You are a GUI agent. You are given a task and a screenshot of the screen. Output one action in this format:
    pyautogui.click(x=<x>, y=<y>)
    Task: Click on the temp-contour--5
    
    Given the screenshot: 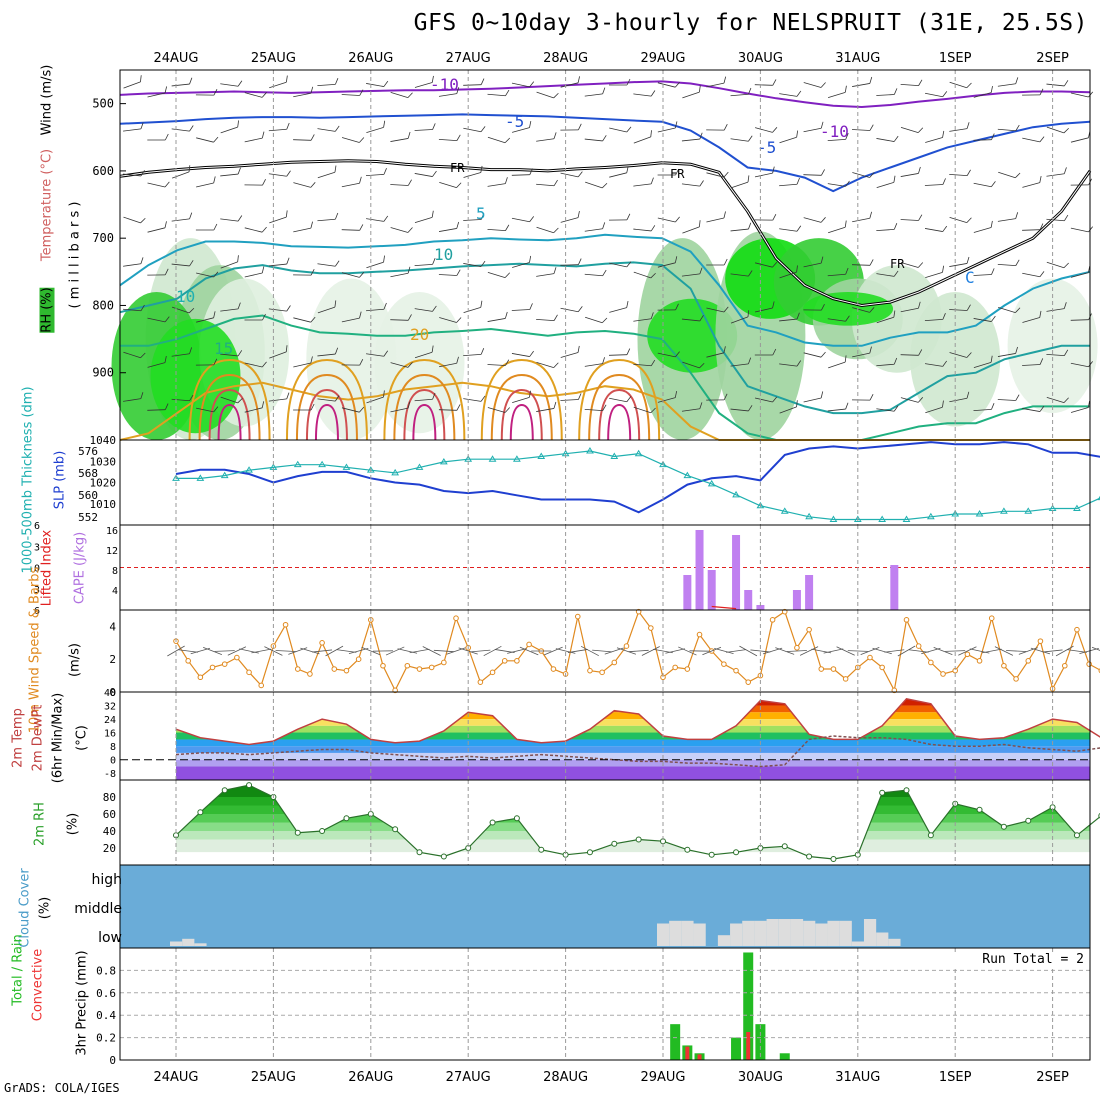 What is the action you would take?
    pyautogui.click(x=605, y=153)
    